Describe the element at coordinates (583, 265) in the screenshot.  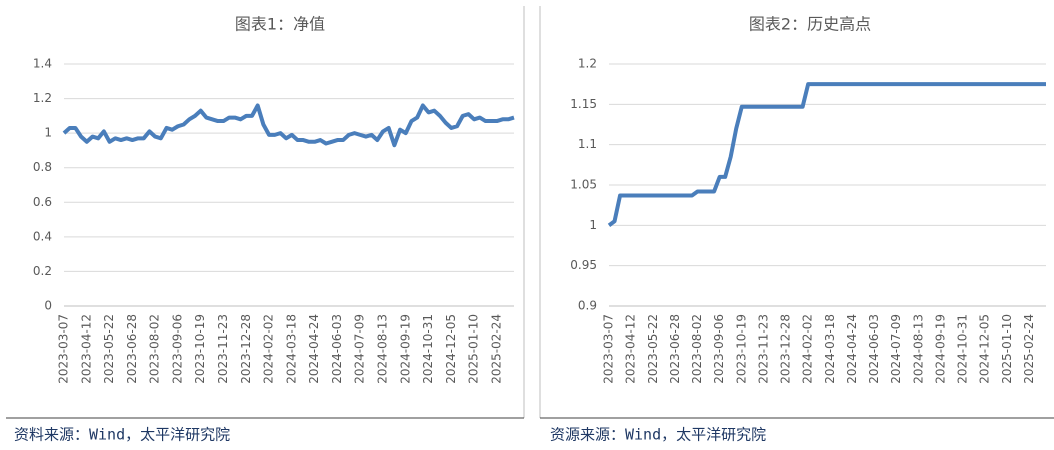
I see `y-tick-label: 0.95` at that location.